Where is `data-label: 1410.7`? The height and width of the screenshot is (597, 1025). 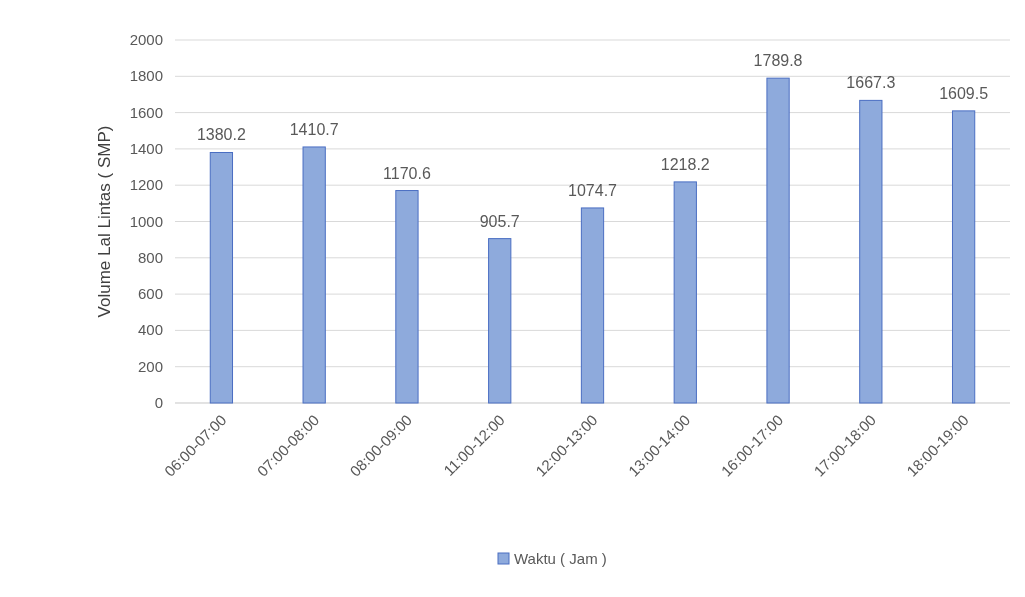 data-label: 1410.7 is located at coordinates (314, 129).